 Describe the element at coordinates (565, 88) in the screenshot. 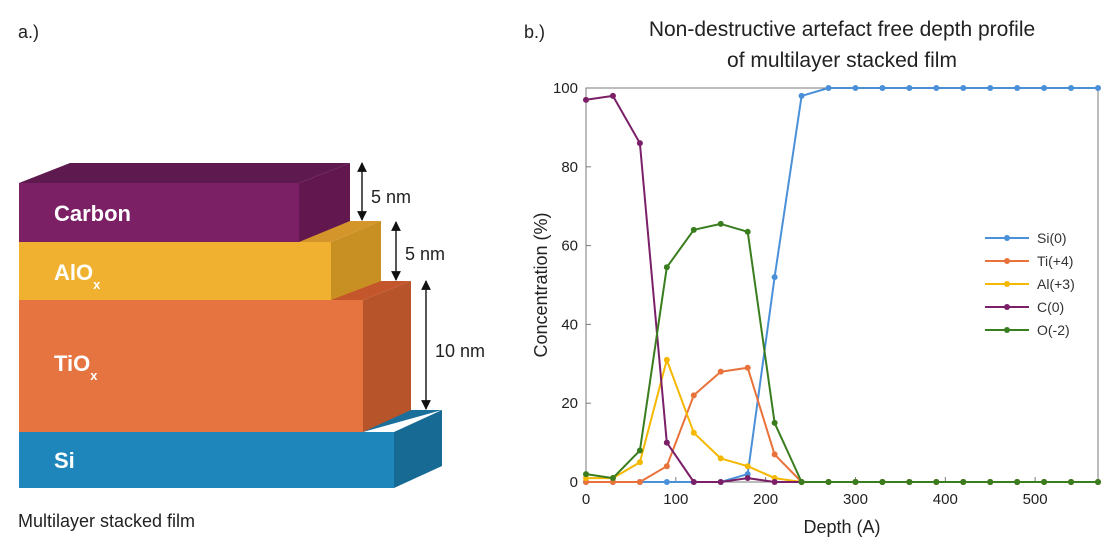

I see `y-tick-label: 100` at that location.